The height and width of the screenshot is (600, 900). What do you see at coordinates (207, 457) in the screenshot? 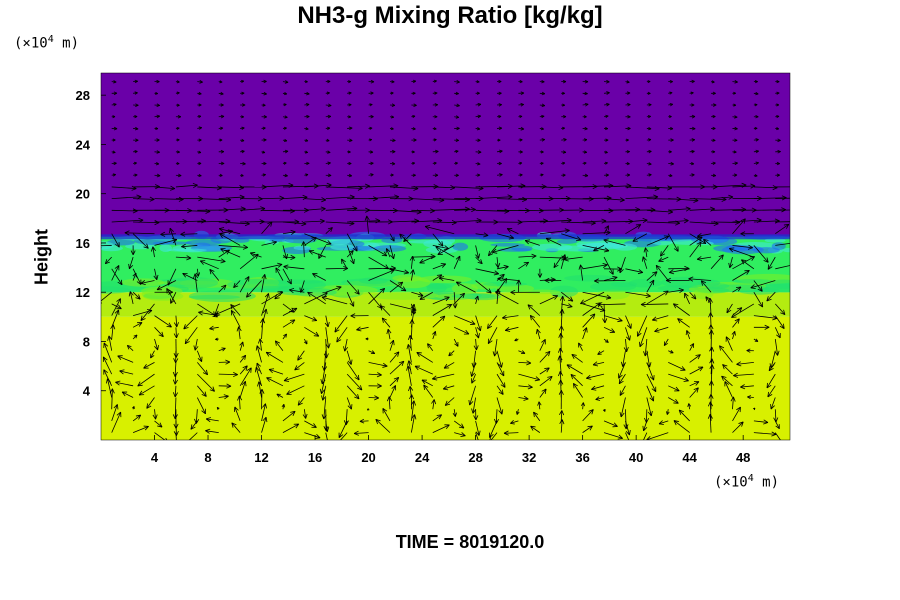
I see `x-tick-label: 8` at bounding box center [207, 457].